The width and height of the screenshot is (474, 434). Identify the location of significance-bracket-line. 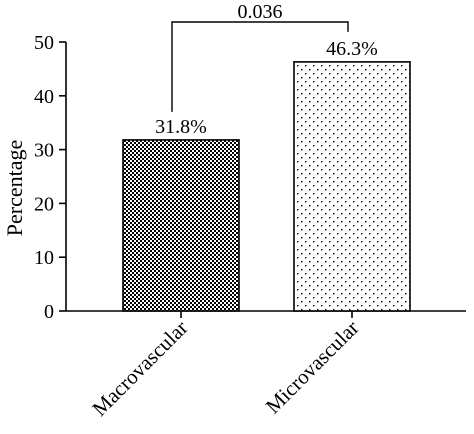
(260, 66).